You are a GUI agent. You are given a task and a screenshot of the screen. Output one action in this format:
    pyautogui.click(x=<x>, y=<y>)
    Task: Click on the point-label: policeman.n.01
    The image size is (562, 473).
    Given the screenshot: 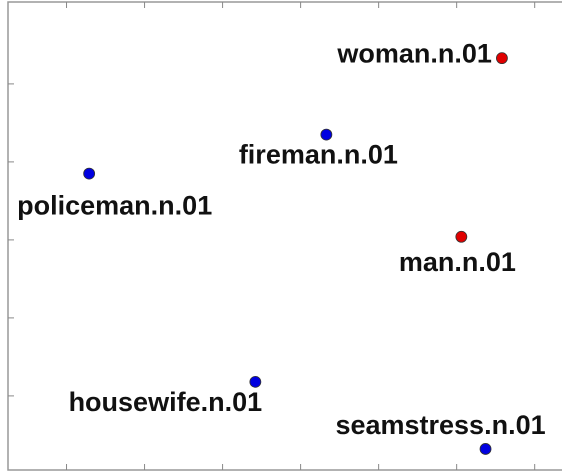 What is the action you would take?
    pyautogui.click(x=114, y=206)
    